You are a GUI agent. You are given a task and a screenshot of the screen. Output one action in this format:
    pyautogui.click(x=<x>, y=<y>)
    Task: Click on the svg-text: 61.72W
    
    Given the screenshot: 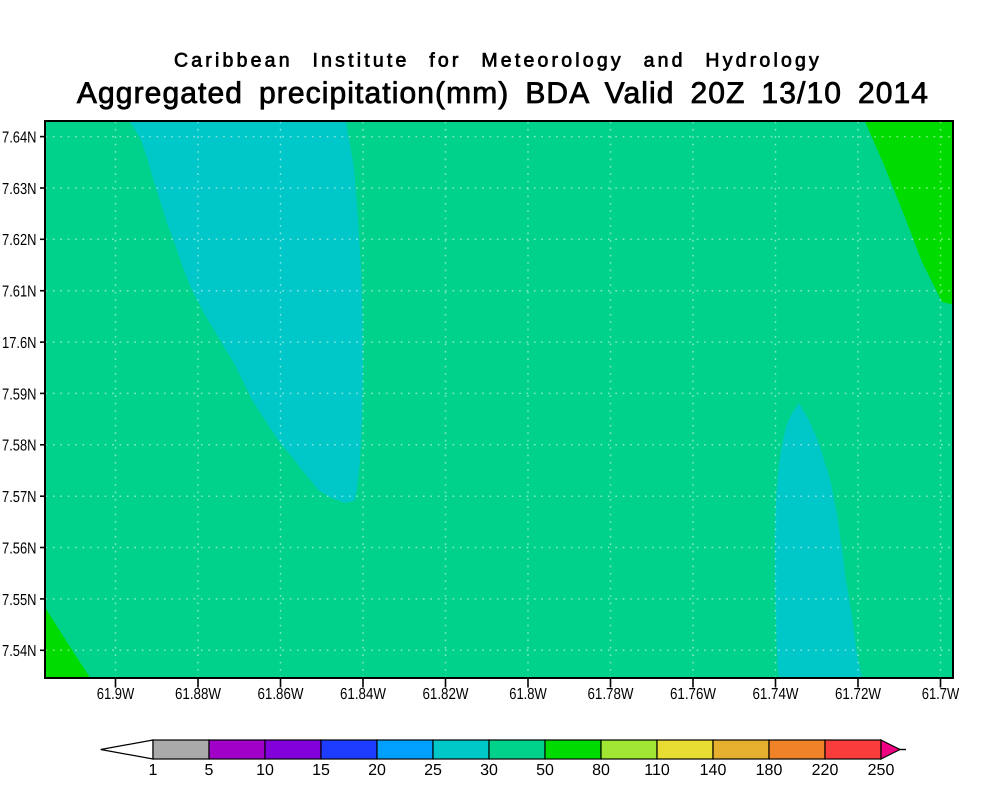 What is the action you would take?
    pyautogui.click(x=858, y=694)
    